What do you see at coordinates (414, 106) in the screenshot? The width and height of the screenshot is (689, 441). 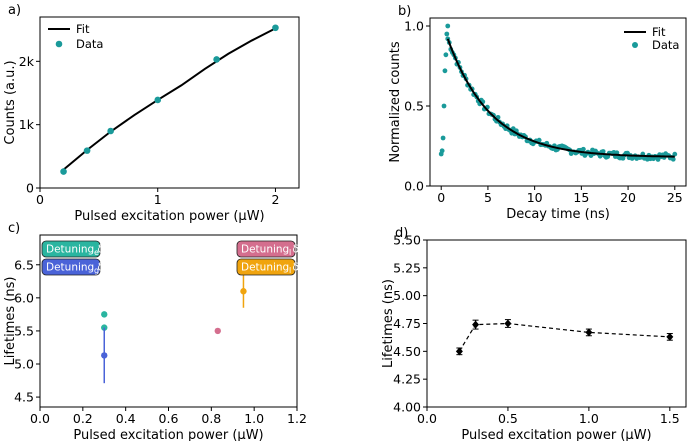 I see `y-tick-label: 0.5` at bounding box center [414, 106].